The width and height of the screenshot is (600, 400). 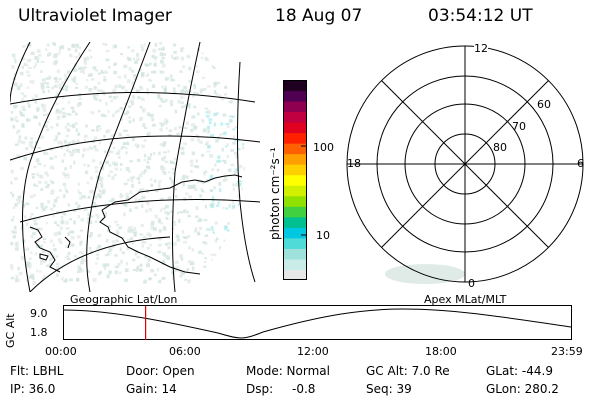 I want to click on time-tick-1800: 18:00, so click(x=441, y=351).